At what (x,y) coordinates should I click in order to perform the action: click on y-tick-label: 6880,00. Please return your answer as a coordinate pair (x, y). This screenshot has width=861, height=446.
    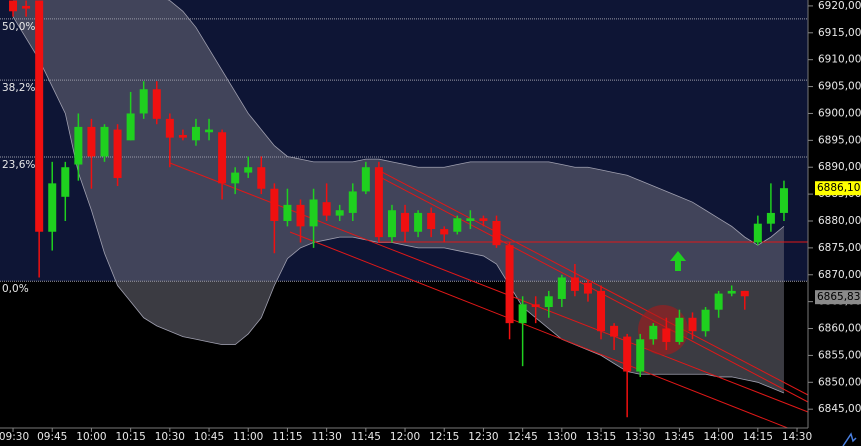
    Looking at the image, I should click on (839, 221).